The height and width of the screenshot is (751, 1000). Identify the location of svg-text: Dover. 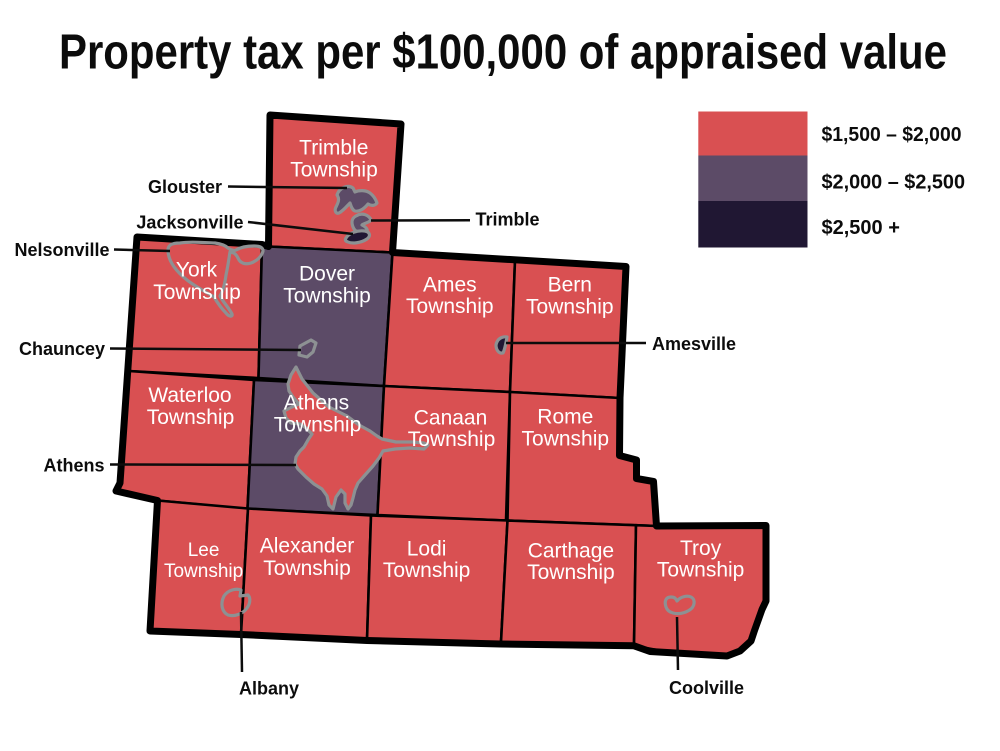
(327, 274).